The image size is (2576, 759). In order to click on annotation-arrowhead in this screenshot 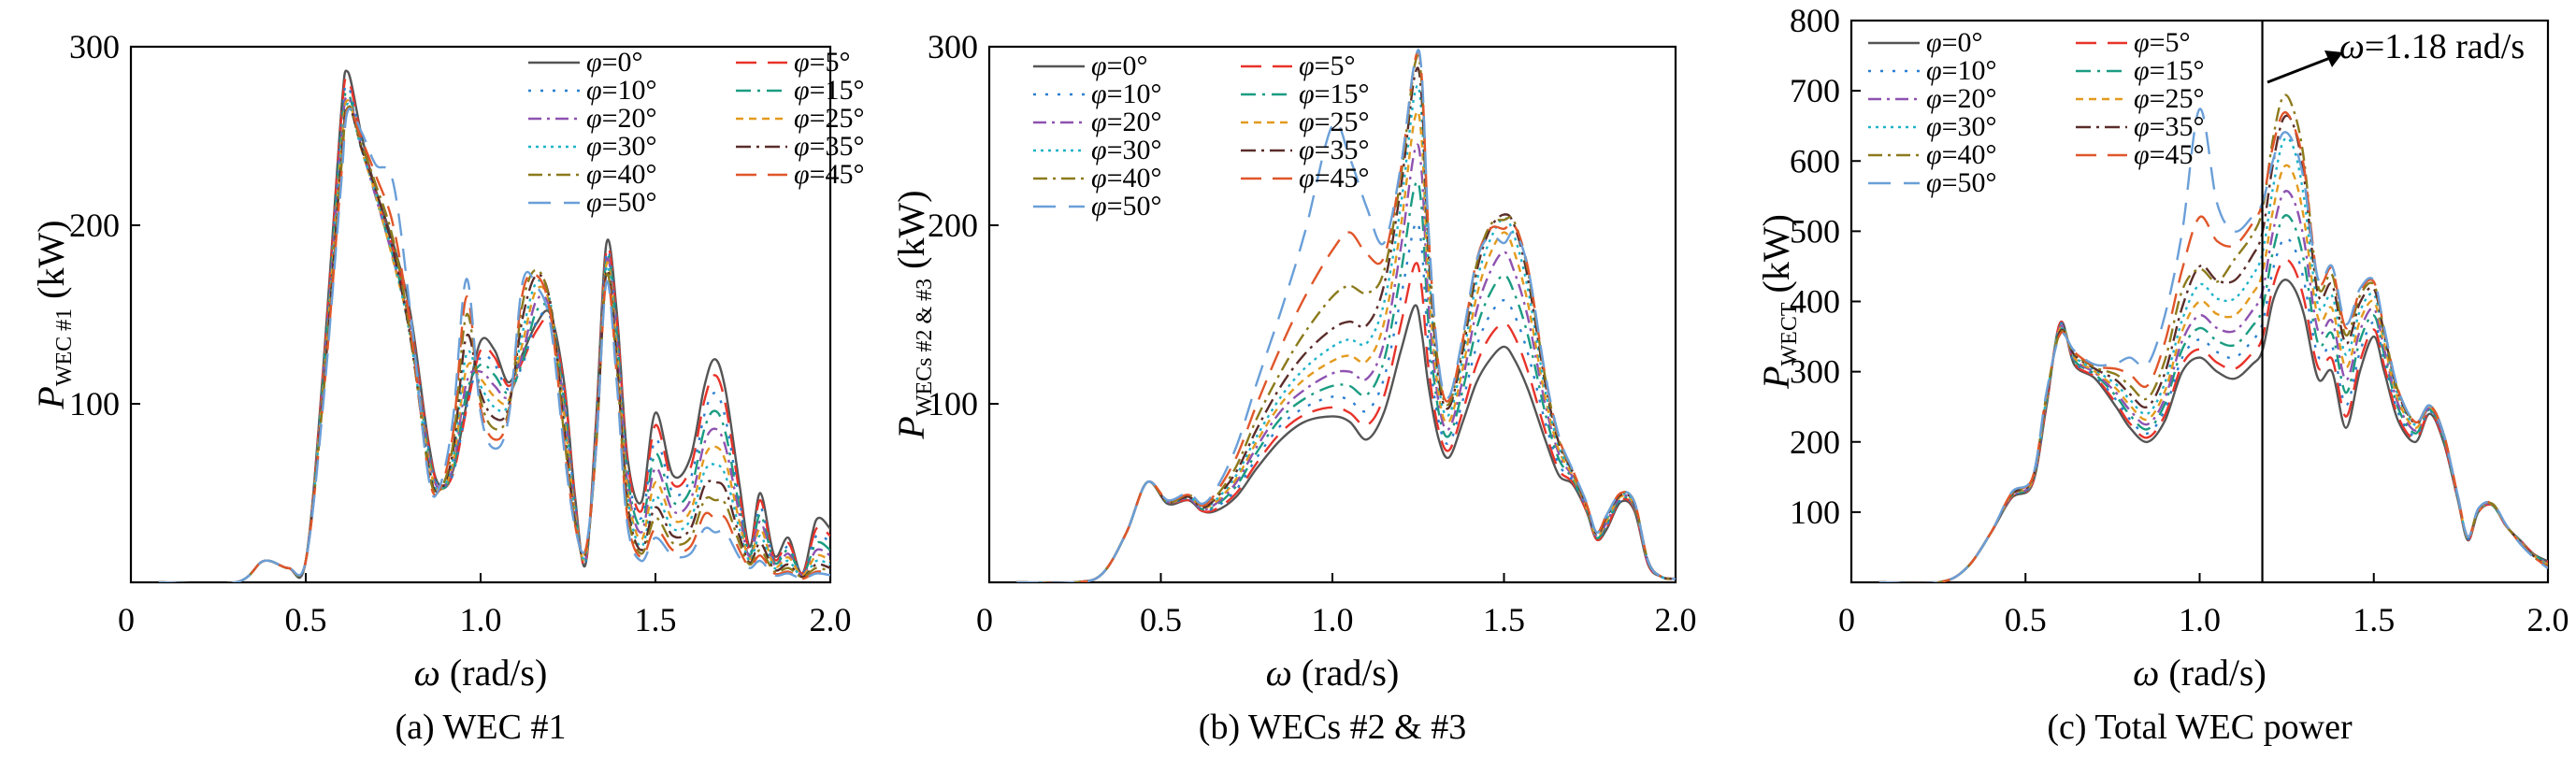, I will do `click(2334, 58)`.